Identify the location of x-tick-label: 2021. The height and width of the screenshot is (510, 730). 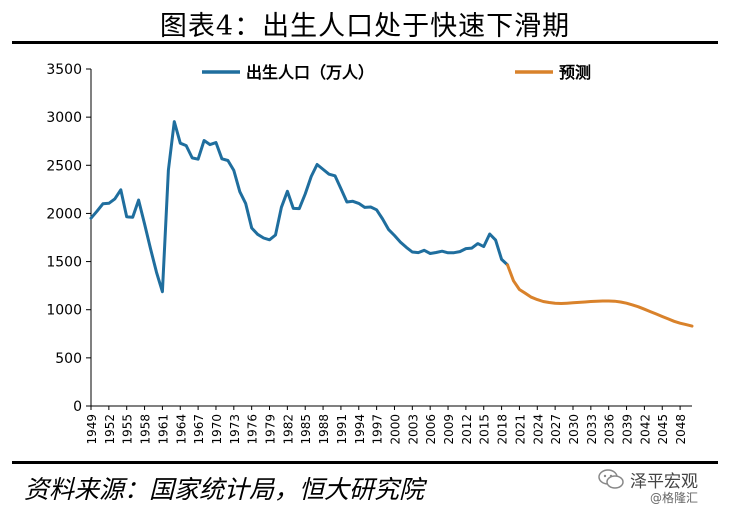
(520, 429).